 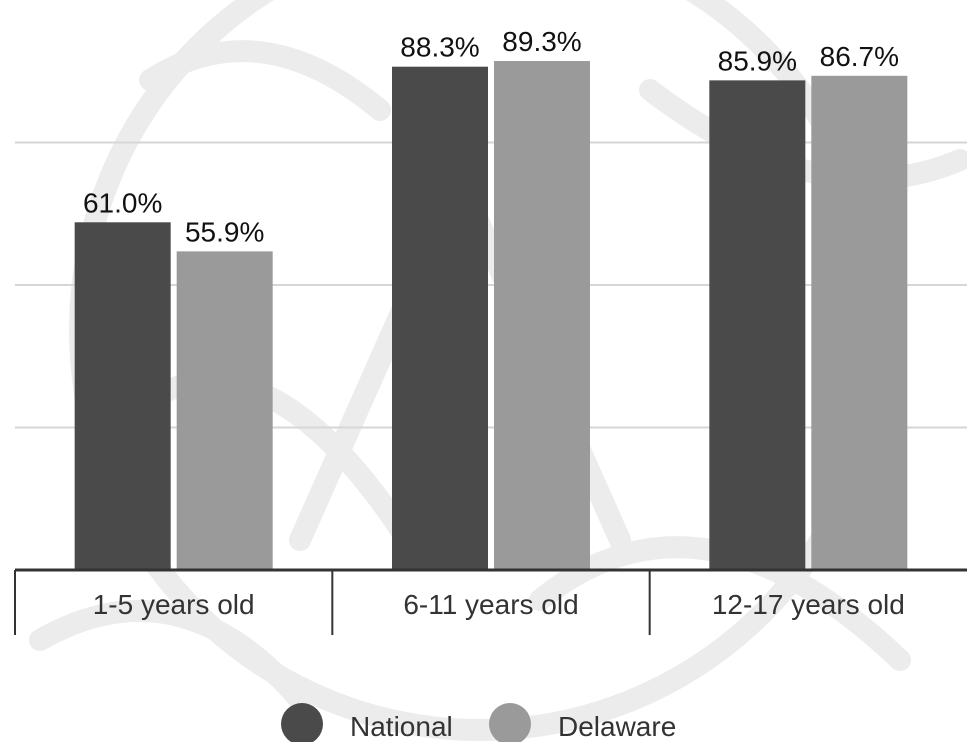 I want to click on data-label-national-1: 88.3%, so click(x=439, y=47).